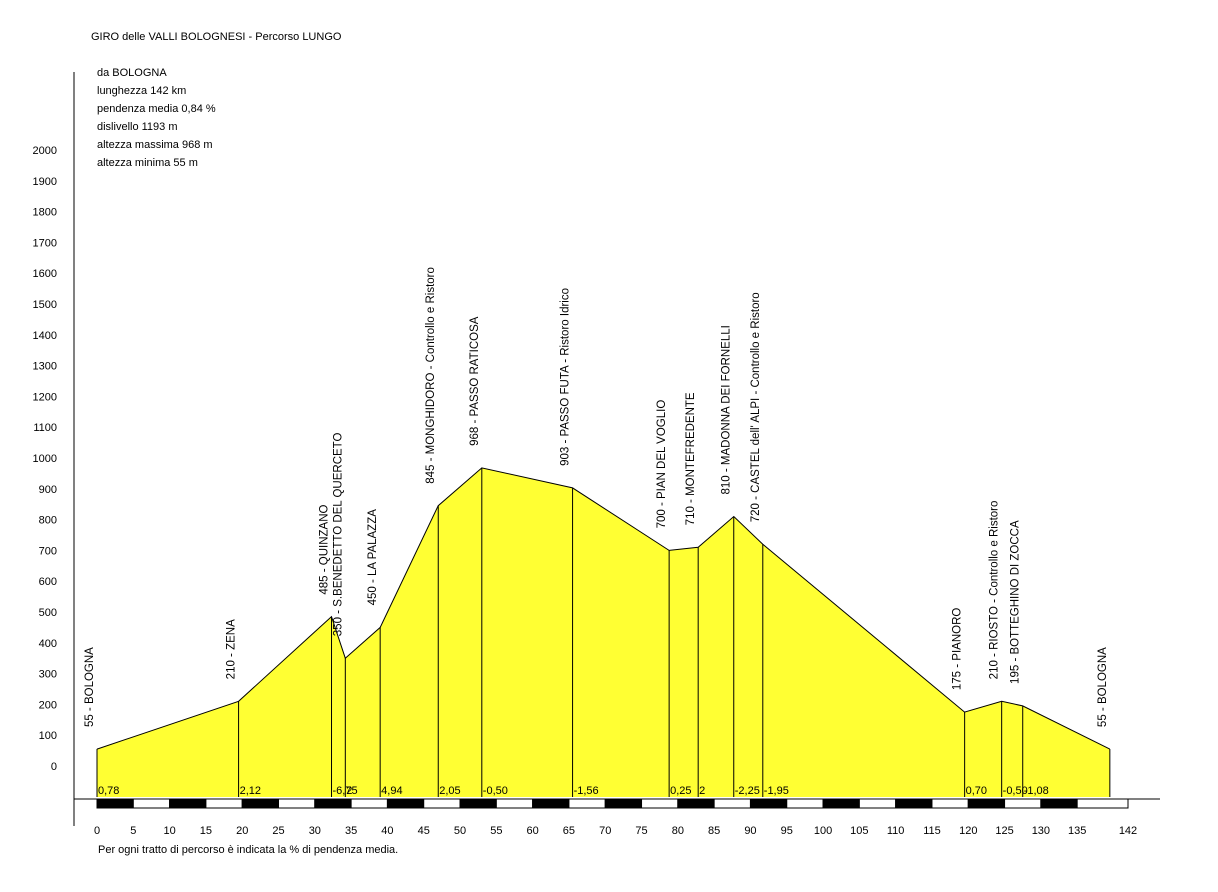 Image resolution: width=1218 pixels, height=892 pixels. I want to click on info-line: da BOLOGNA, so click(132, 73).